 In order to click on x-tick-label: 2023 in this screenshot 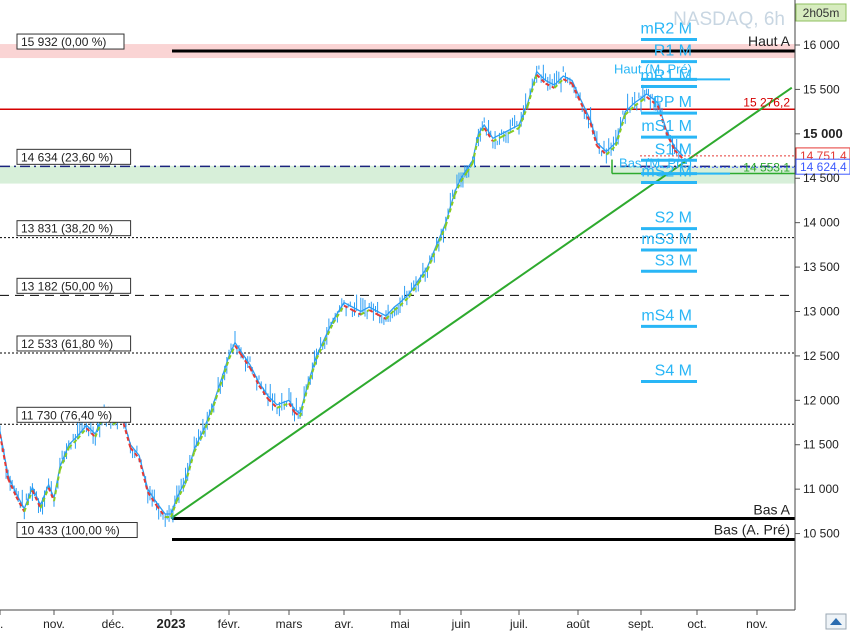, I will do `click(171, 623)`.